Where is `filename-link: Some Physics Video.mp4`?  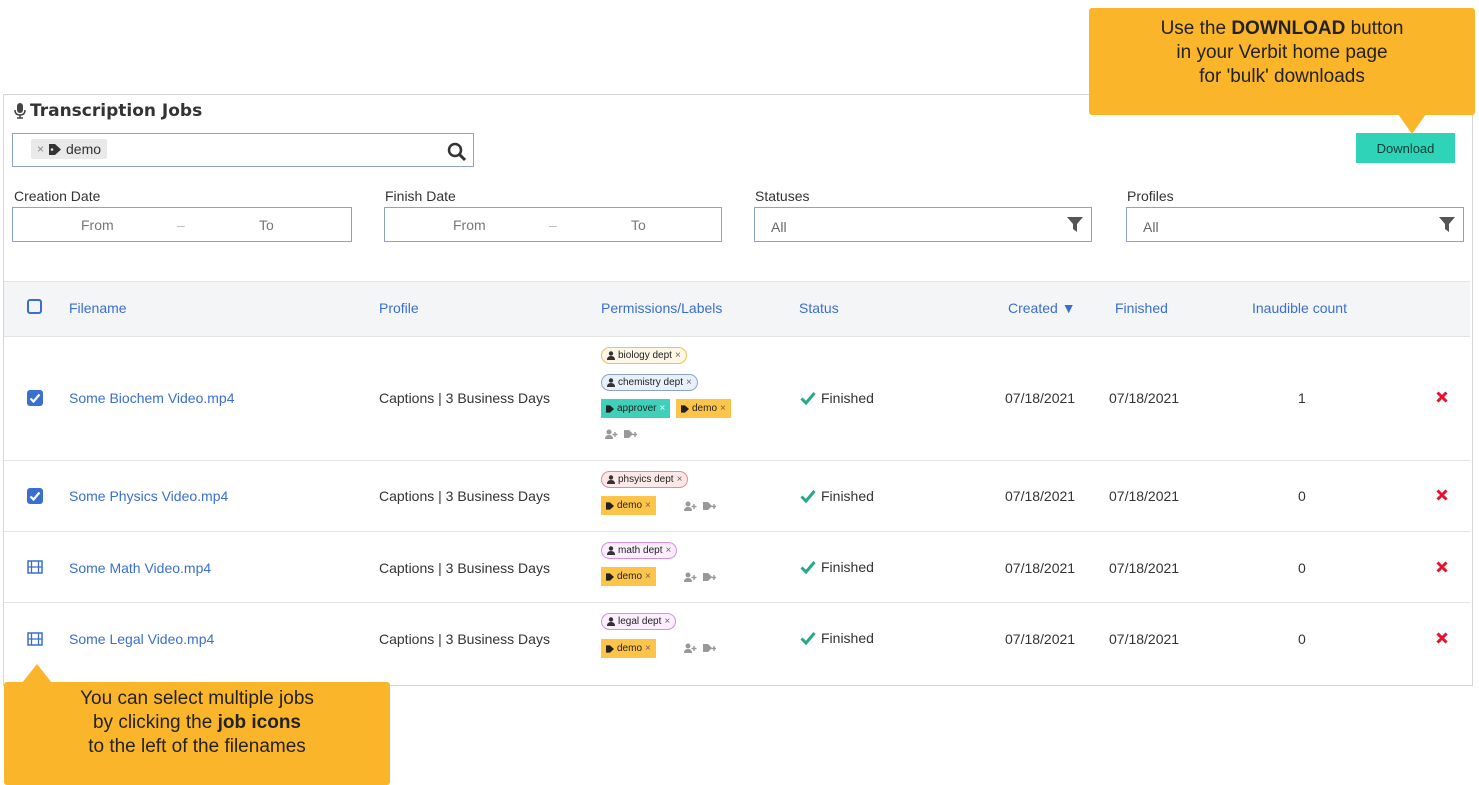 filename-link: Some Physics Video.mp4 is located at coordinates (149, 496).